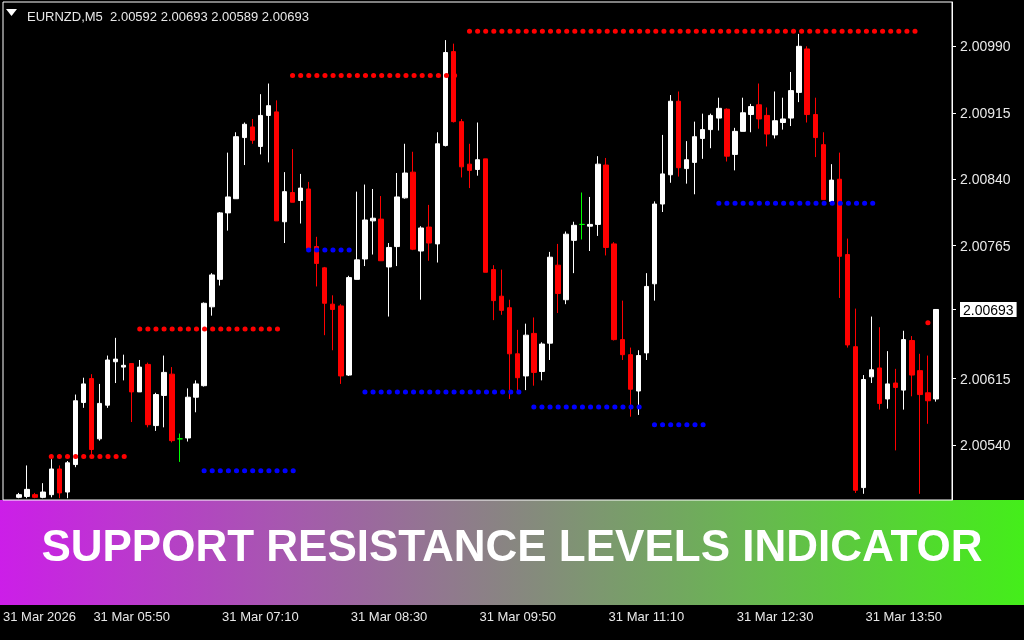 The height and width of the screenshot is (640, 1024). What do you see at coordinates (985, 179) in the screenshot?
I see `y-tick-label: 2.00840` at bounding box center [985, 179].